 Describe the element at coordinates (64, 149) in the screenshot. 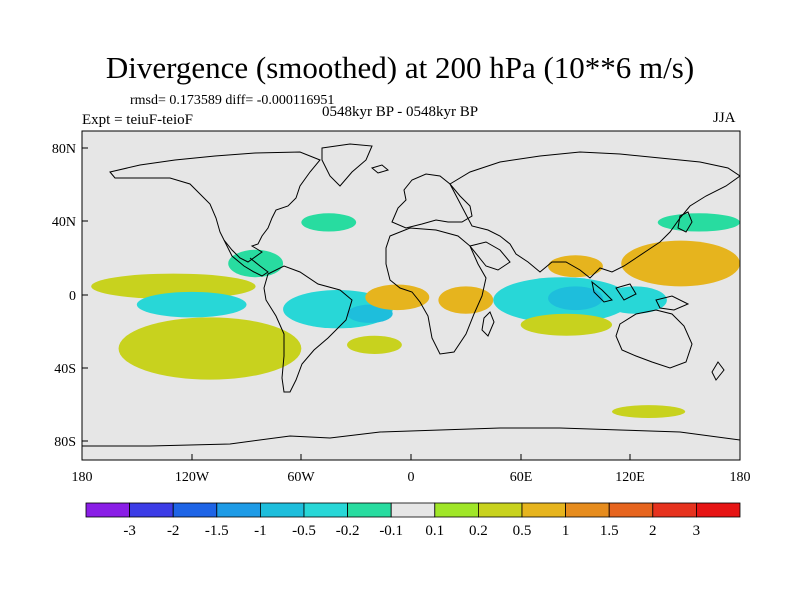

I see `y-tick-label: 80N` at that location.